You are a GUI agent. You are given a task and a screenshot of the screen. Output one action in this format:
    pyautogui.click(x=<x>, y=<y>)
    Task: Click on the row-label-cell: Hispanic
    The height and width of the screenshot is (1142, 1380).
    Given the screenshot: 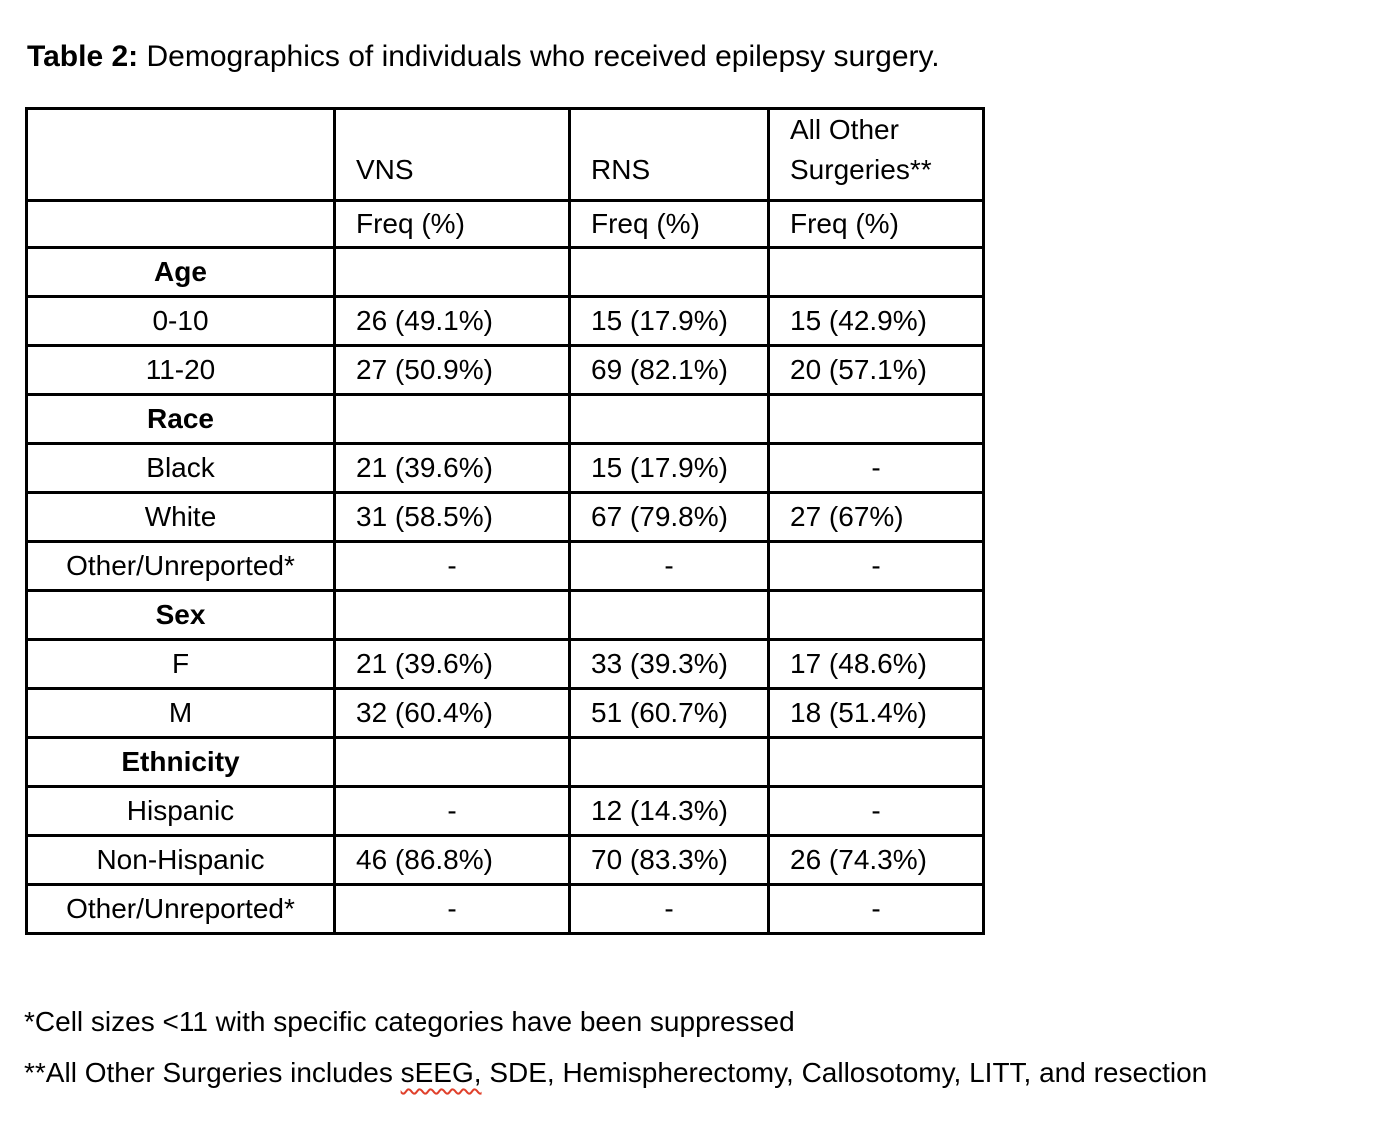 What is the action you would take?
    pyautogui.click(x=180, y=811)
    